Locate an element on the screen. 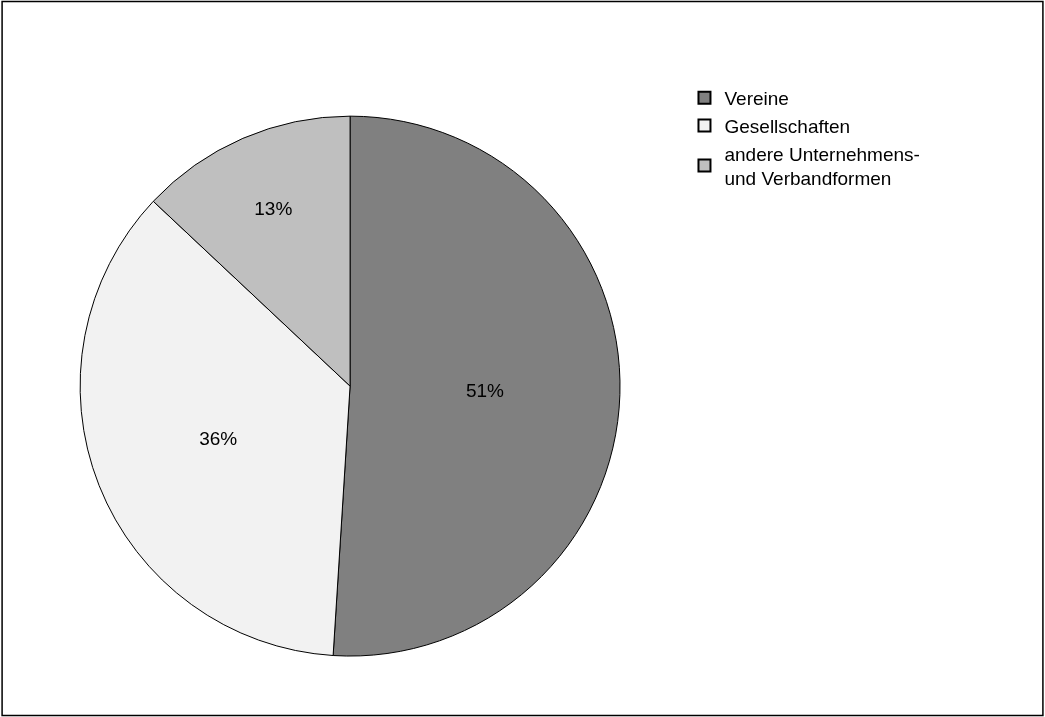 The image size is (1045, 717). legend-label: Vereine is located at coordinates (756, 99).